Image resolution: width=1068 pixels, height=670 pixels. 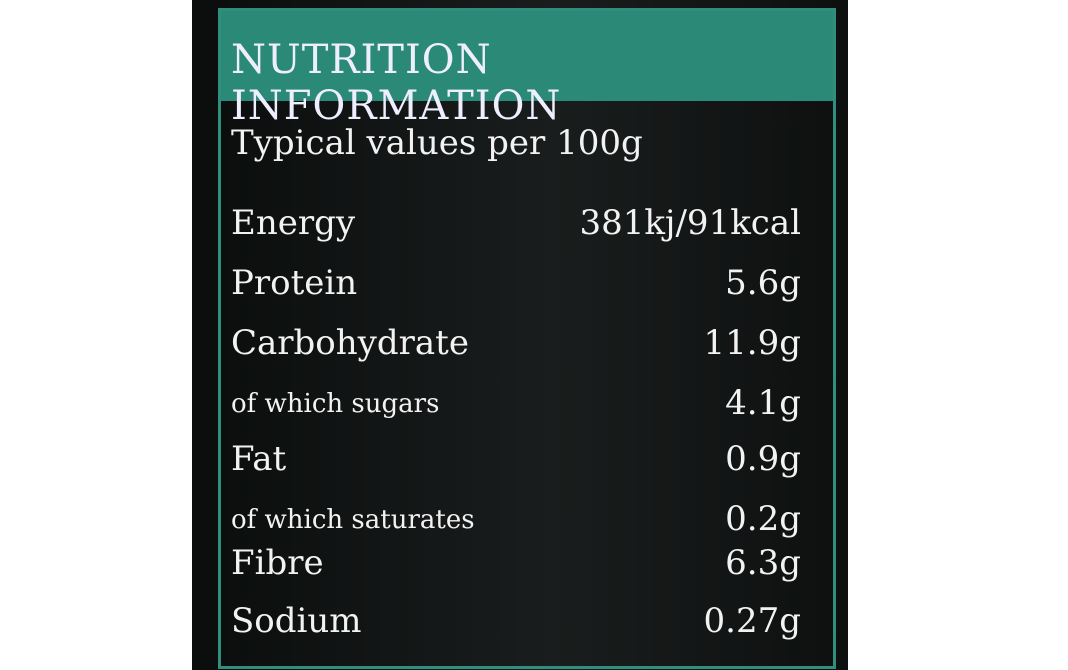 I want to click on nutrient-value: 0.2g, so click(x=763, y=519).